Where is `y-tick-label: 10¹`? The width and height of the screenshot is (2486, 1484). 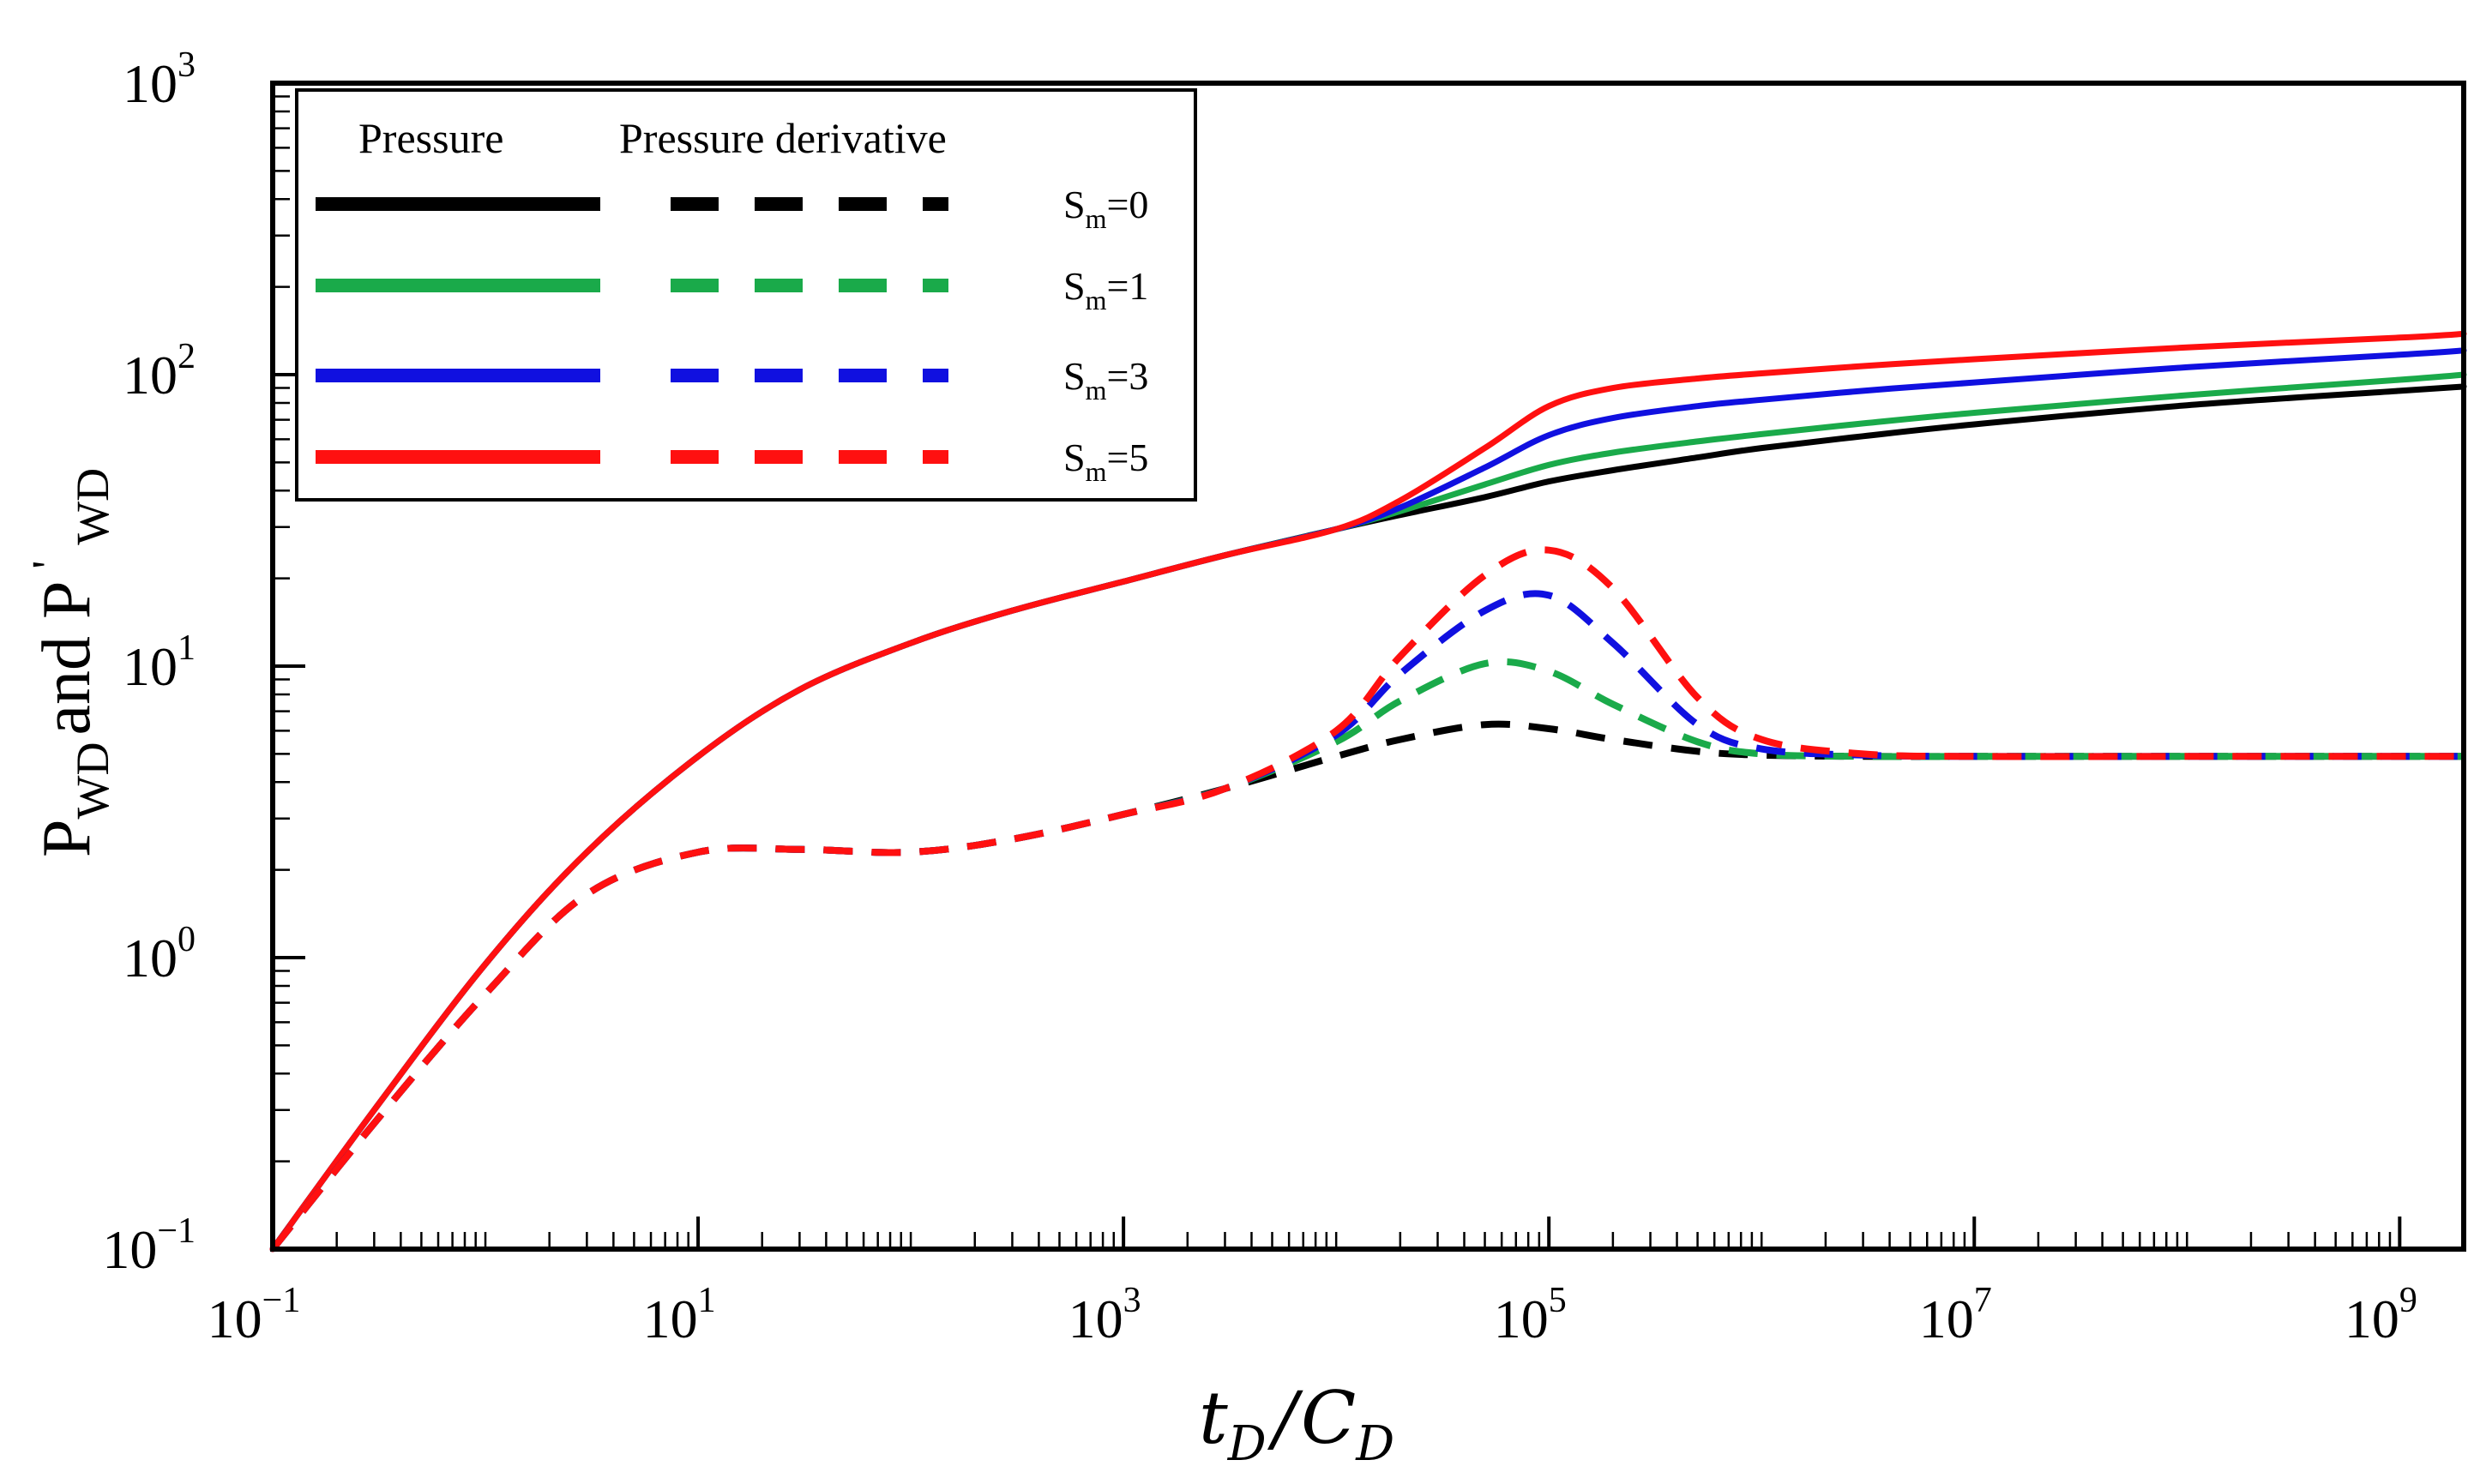 y-tick-label: 10¹ is located at coordinates (159, 662).